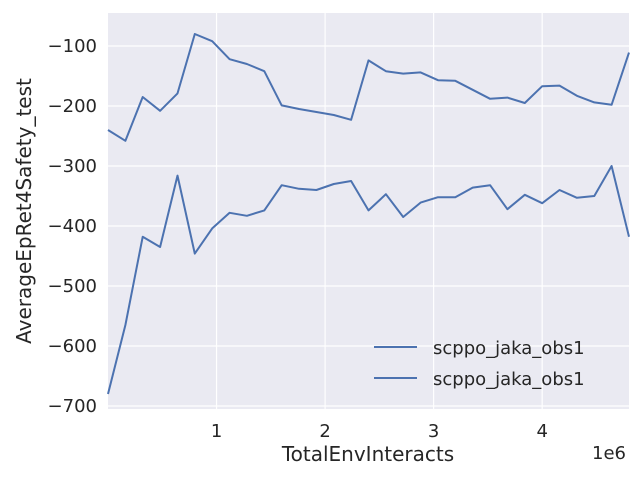 The image size is (640, 480). Describe the element at coordinates (216, 431) in the screenshot. I see `x-tick-label: 1` at that location.